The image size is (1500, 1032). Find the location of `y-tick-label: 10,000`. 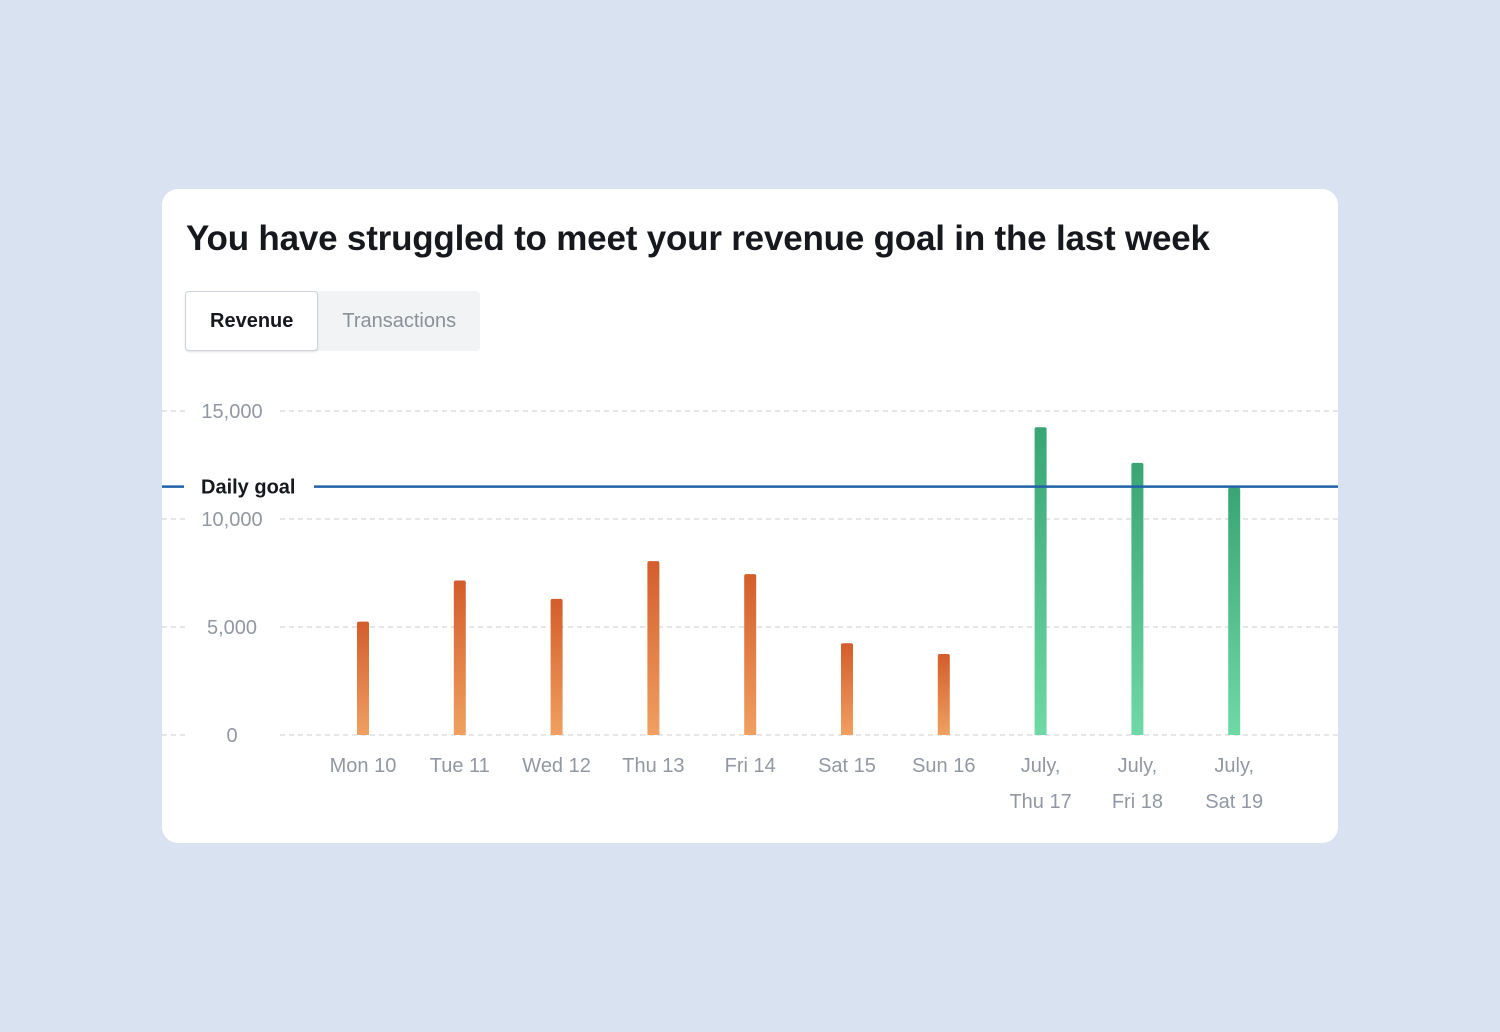

y-tick-label: 10,000 is located at coordinates (231, 520).